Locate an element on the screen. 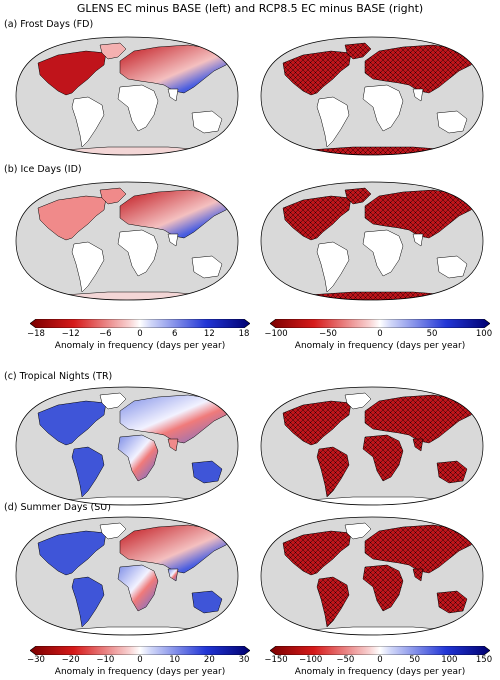 This screenshot has width=500, height=680. colorbar-bottom-right is located at coordinates (380, 650).